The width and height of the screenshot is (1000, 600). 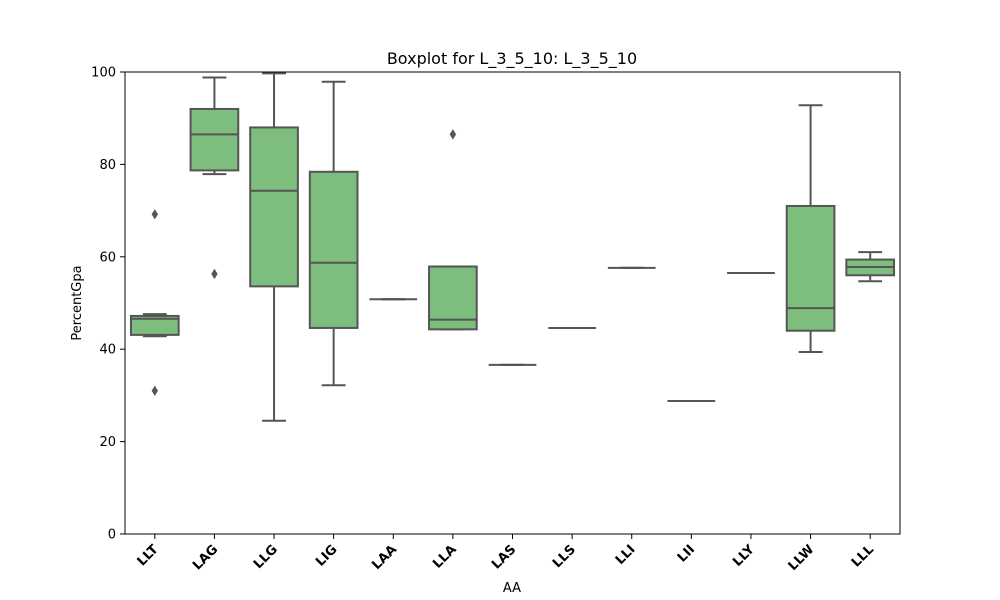 What do you see at coordinates (863, 556) in the screenshot?
I see `x-tick-label: LLL` at bounding box center [863, 556].